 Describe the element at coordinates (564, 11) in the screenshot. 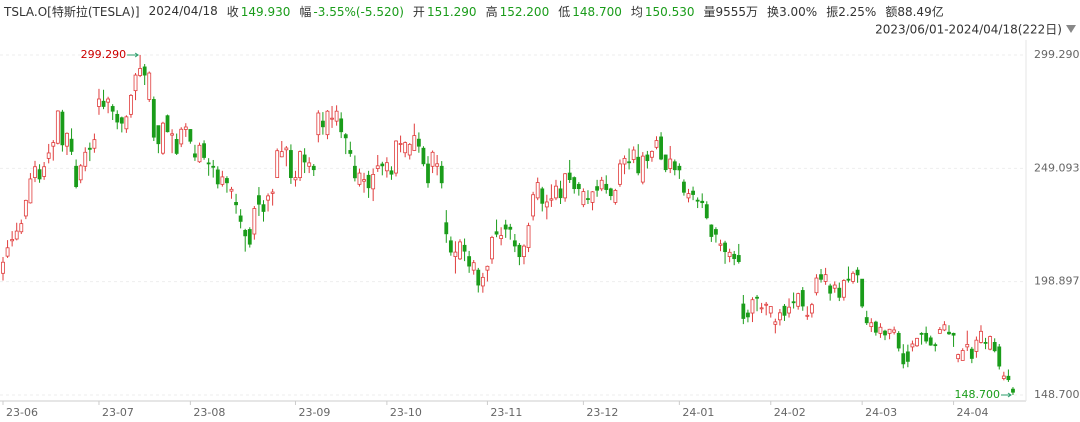

I see `field-label: 低` at that location.